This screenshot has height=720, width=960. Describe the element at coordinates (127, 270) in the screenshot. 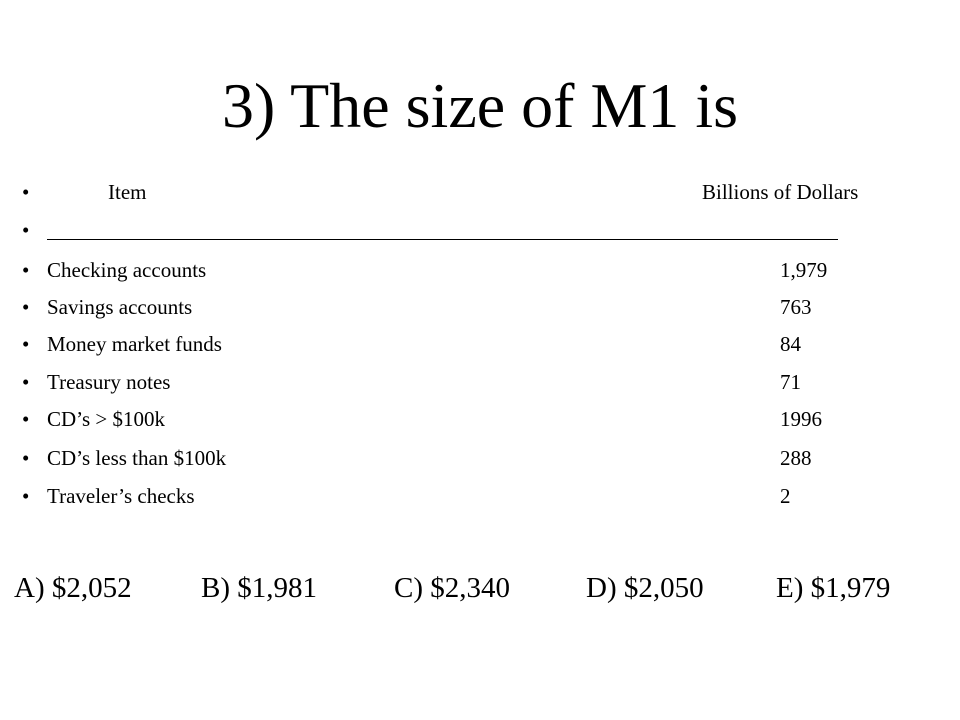

I see `row-label: Checking accounts` at that location.